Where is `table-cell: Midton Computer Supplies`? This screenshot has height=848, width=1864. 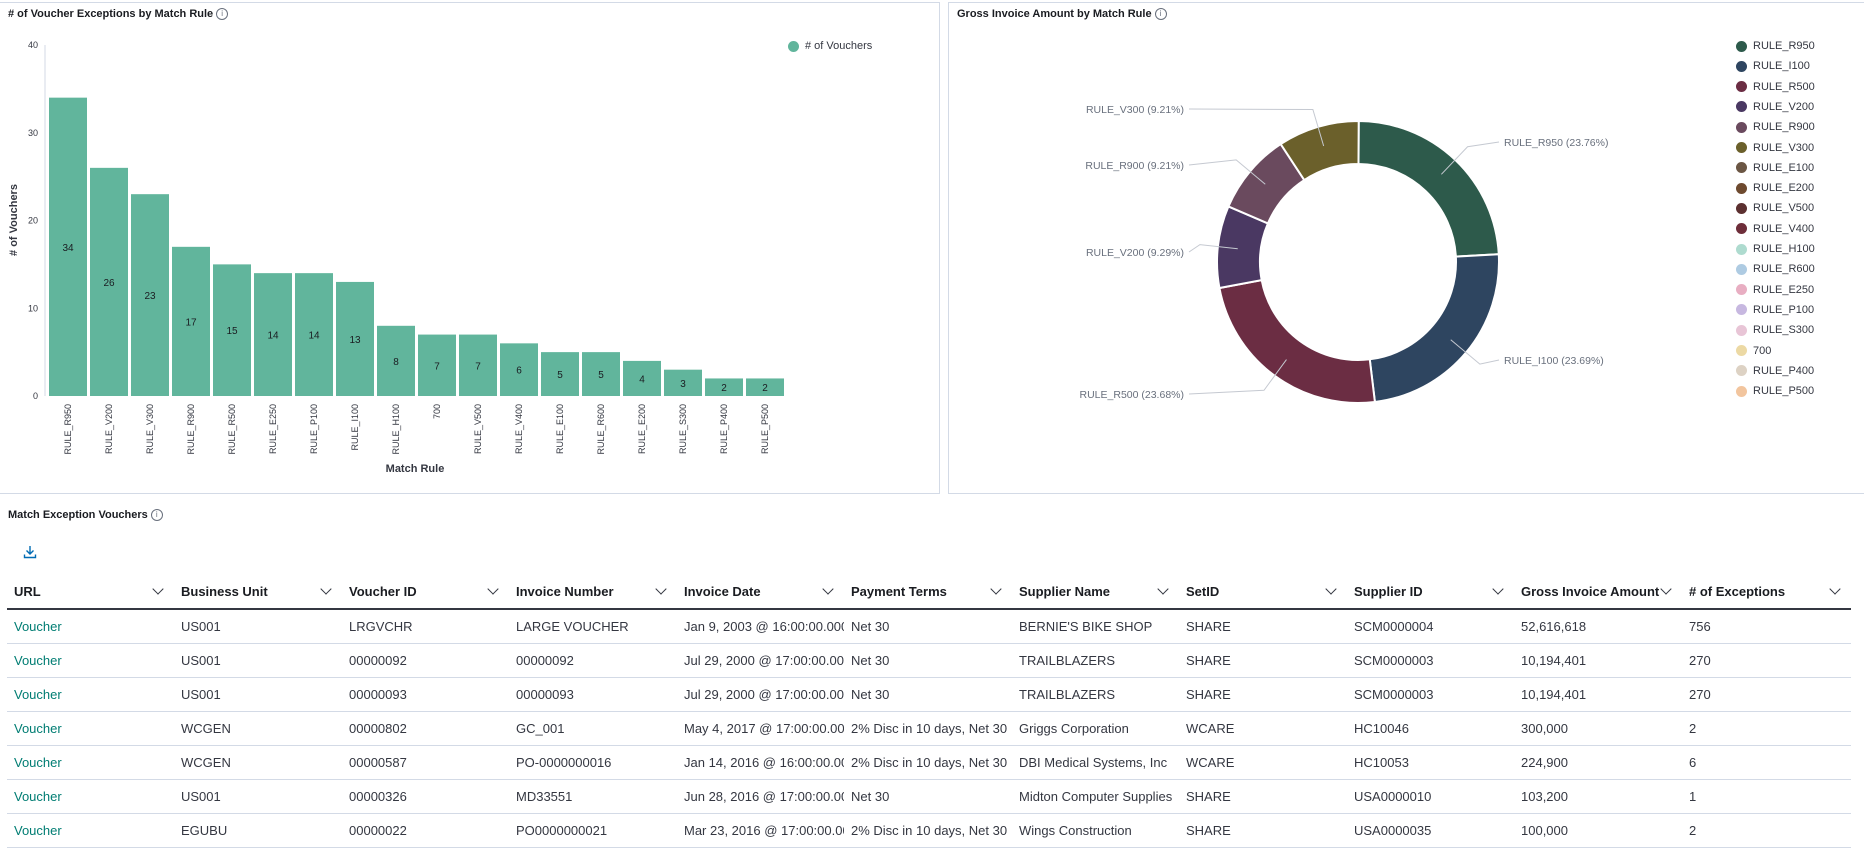 table-cell: Midton Computer Supplies is located at coordinates (1095, 796).